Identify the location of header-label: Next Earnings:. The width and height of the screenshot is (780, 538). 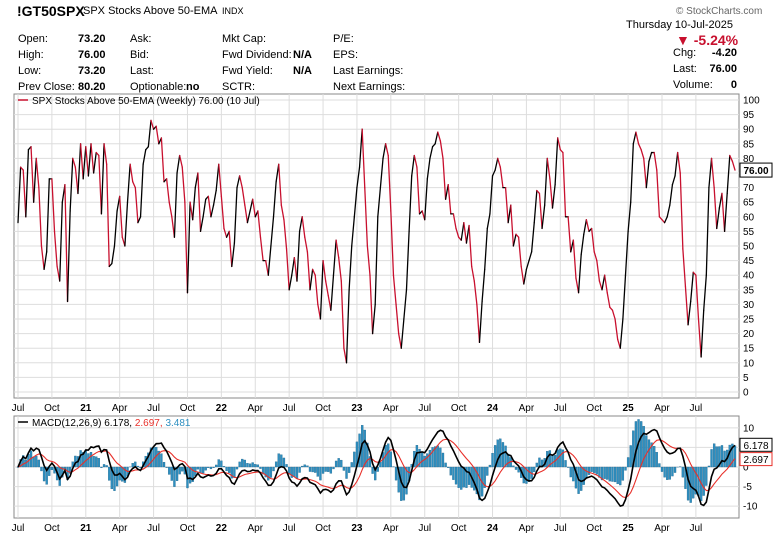
(369, 87).